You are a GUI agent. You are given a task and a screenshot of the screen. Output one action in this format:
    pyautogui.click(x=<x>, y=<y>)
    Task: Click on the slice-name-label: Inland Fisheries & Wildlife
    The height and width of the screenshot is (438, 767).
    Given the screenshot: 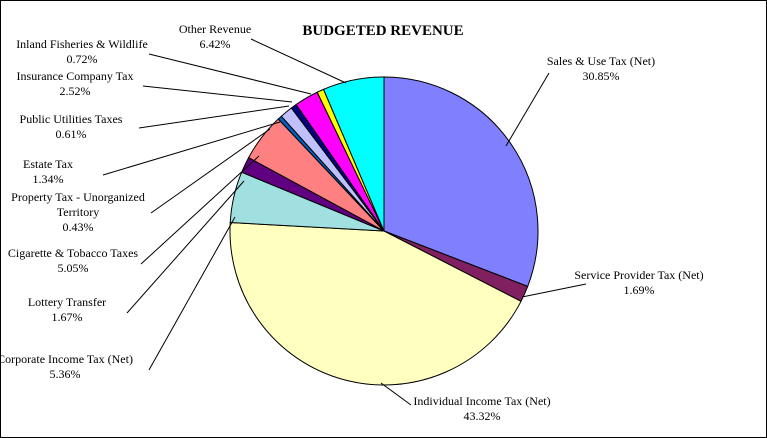 What is the action you would take?
    pyautogui.click(x=82, y=44)
    